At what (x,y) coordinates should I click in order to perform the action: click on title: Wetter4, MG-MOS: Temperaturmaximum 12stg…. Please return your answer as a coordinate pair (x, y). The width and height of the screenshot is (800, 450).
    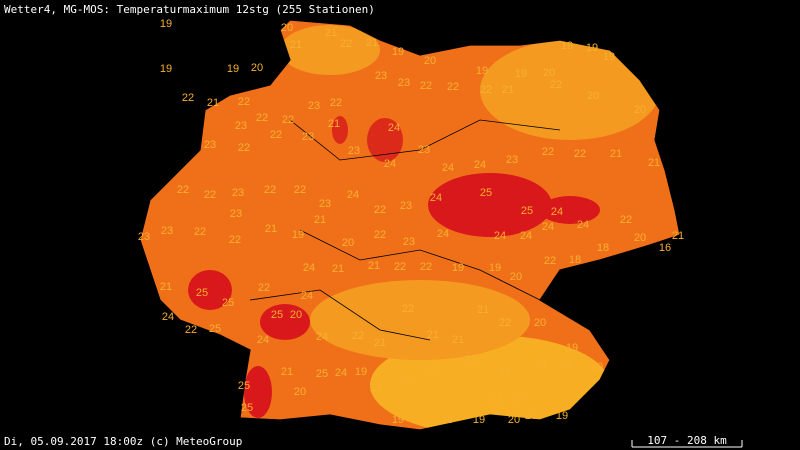
    Looking at the image, I should click on (189, 9).